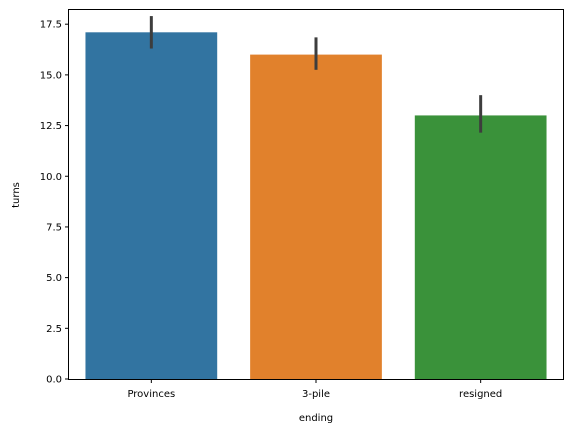 This screenshot has width=576, height=432. I want to click on y-tick-label: 7.5, so click(54, 227).